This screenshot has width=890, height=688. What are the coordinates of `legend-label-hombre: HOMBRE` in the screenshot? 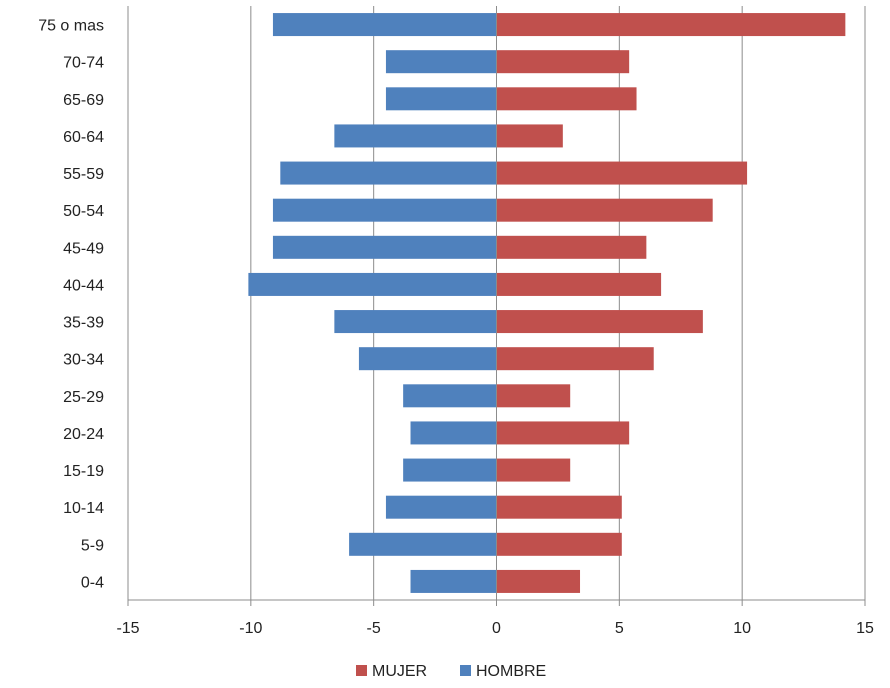 It's located at (511, 671).